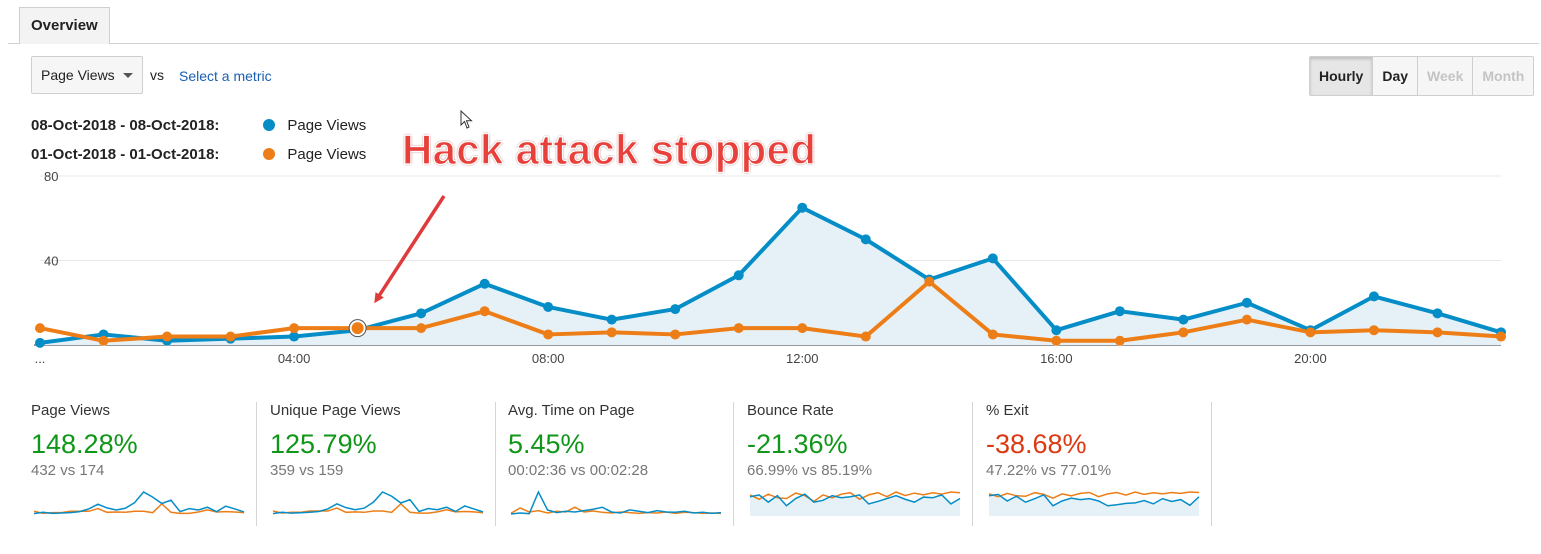 This screenshot has width=1541, height=554. I want to click on x-tick-label: 08:00, so click(548, 358).